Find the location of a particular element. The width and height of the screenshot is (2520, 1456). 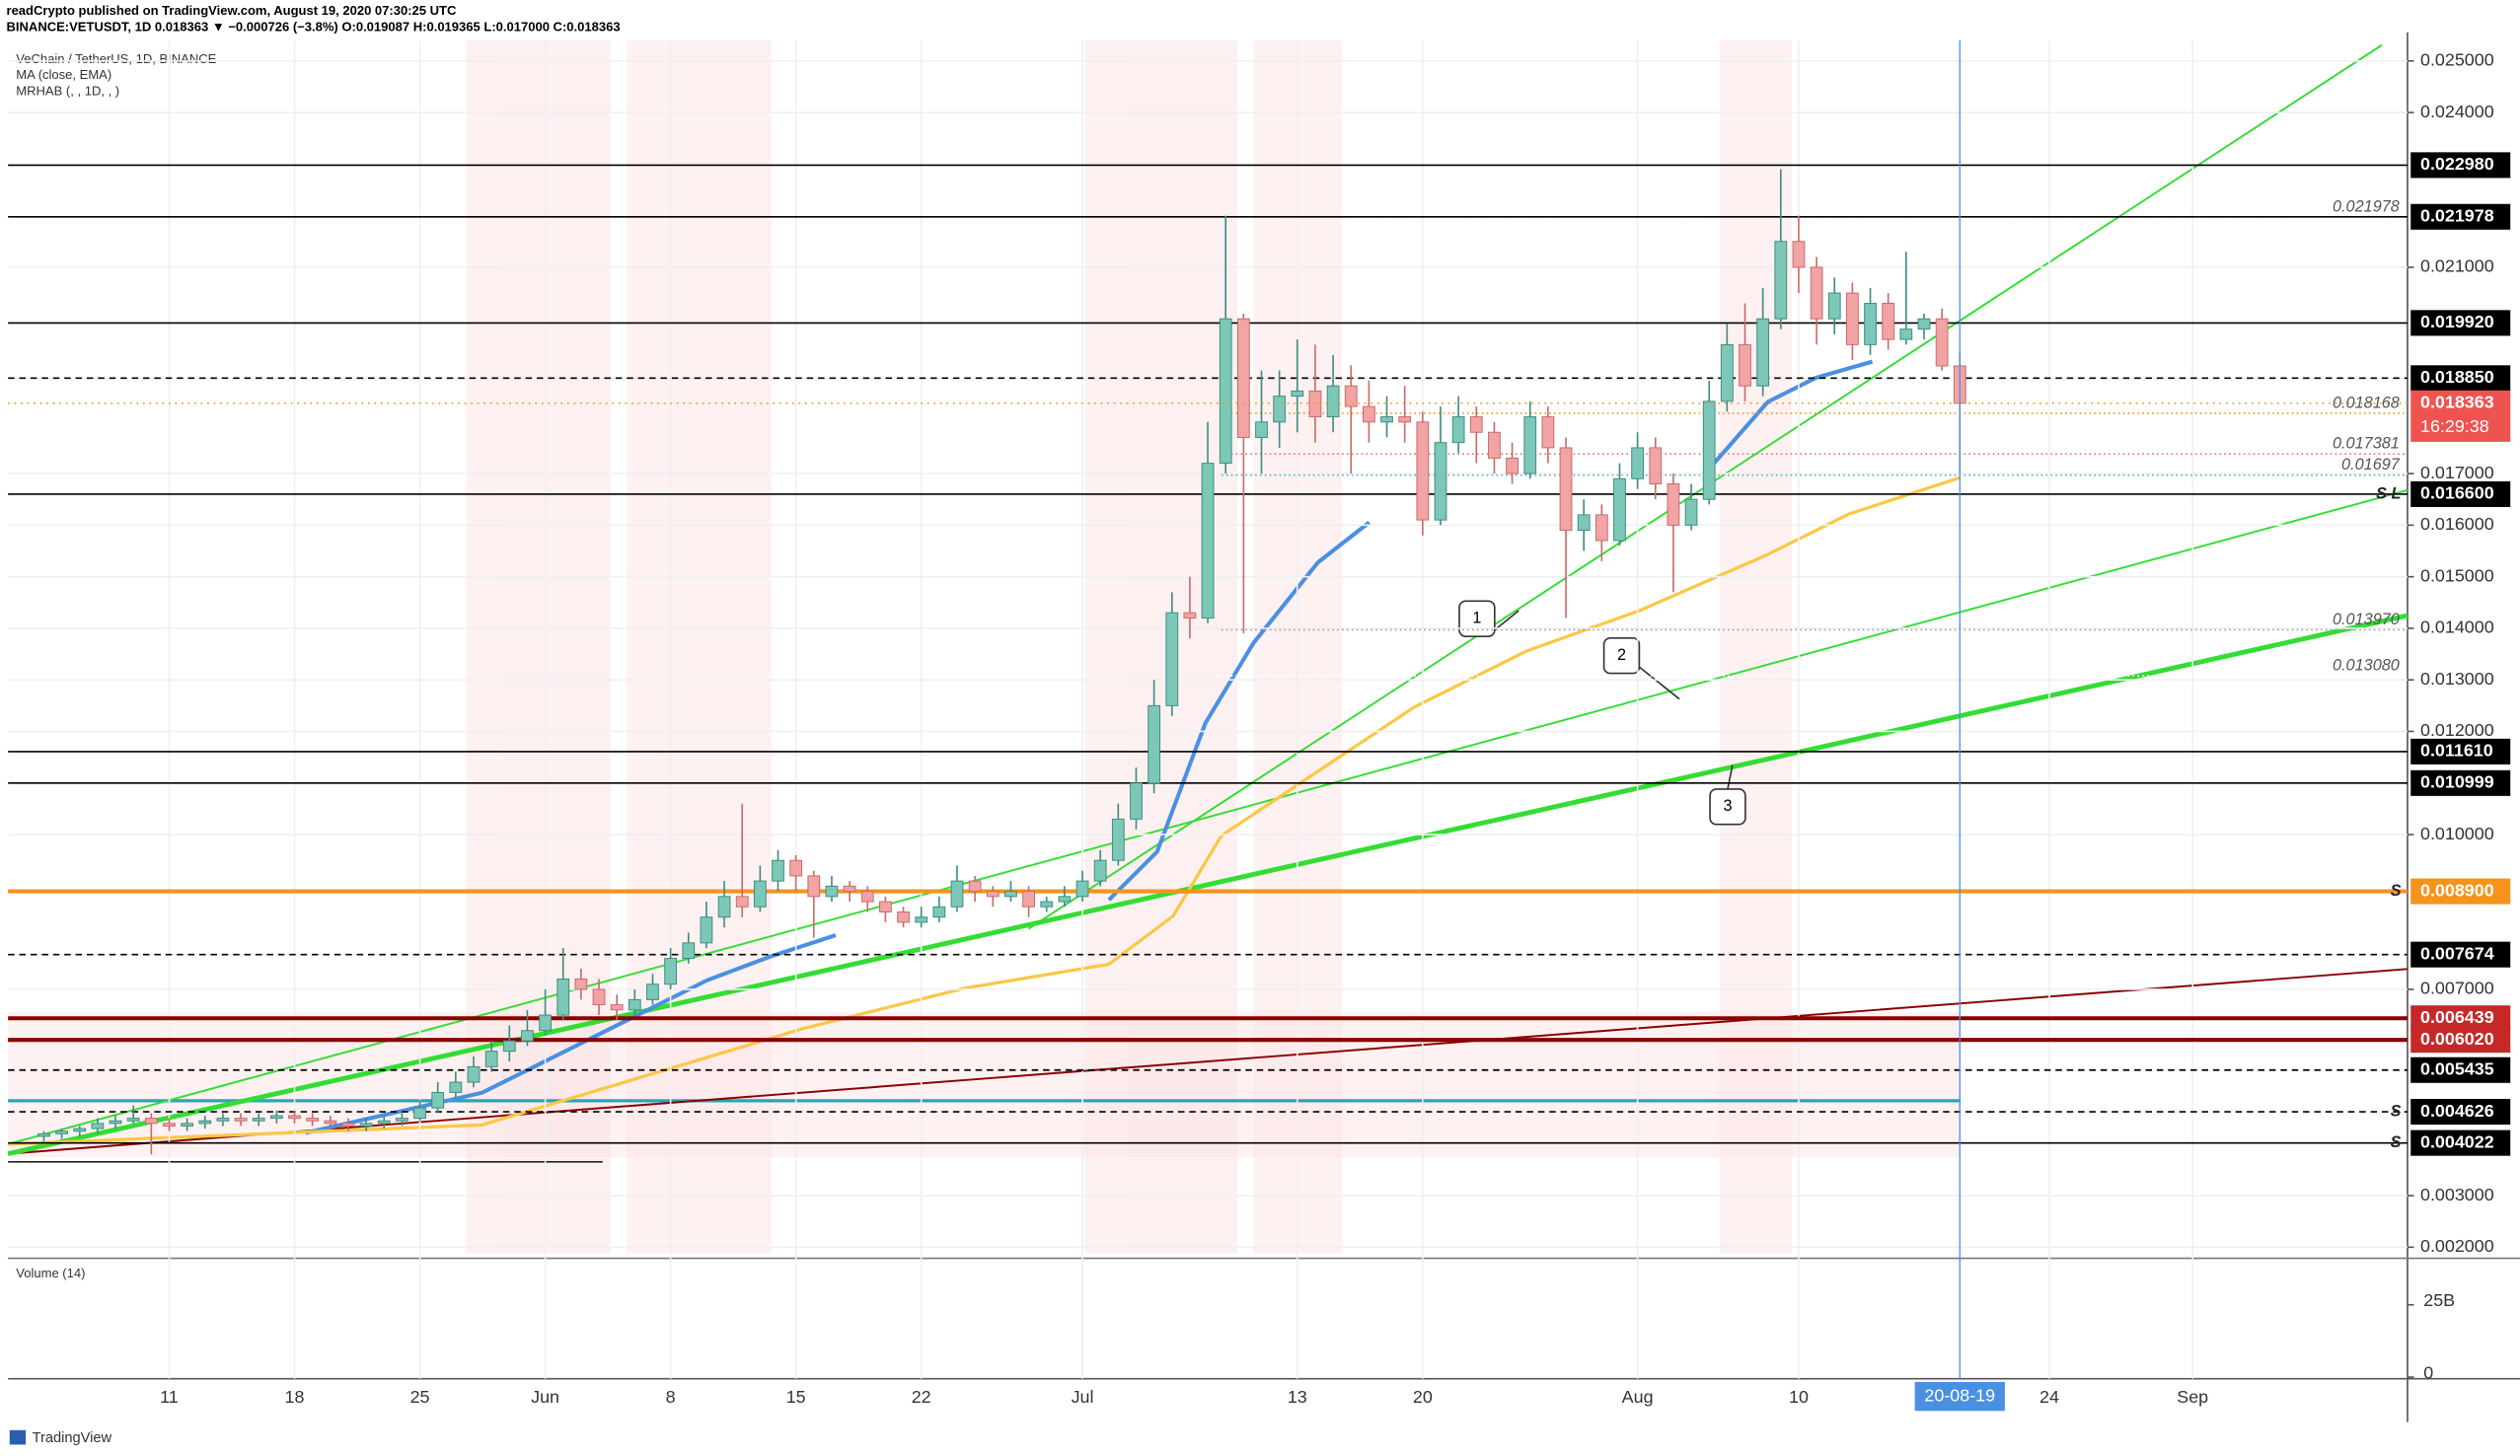

last-price-box is located at coordinates (2460, 416).